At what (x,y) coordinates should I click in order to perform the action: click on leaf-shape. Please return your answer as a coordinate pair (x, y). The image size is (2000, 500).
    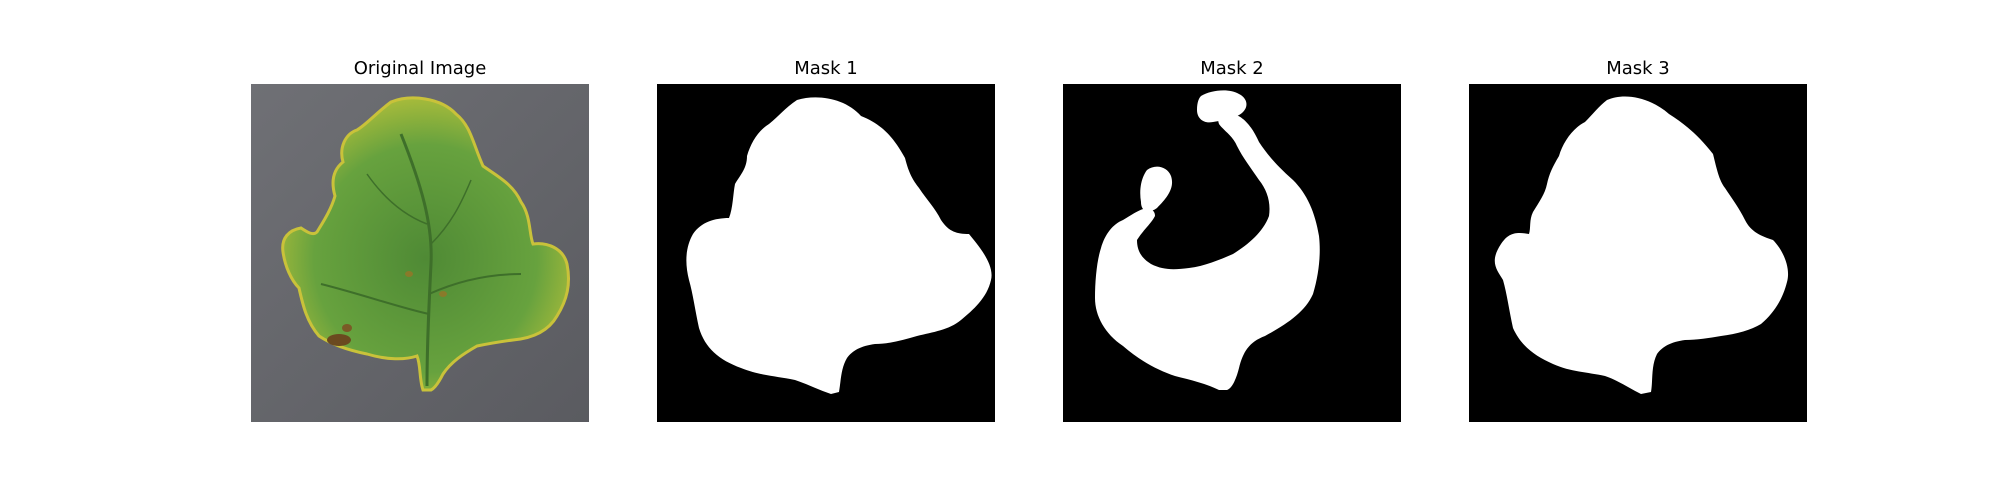
    Looking at the image, I should click on (426, 244).